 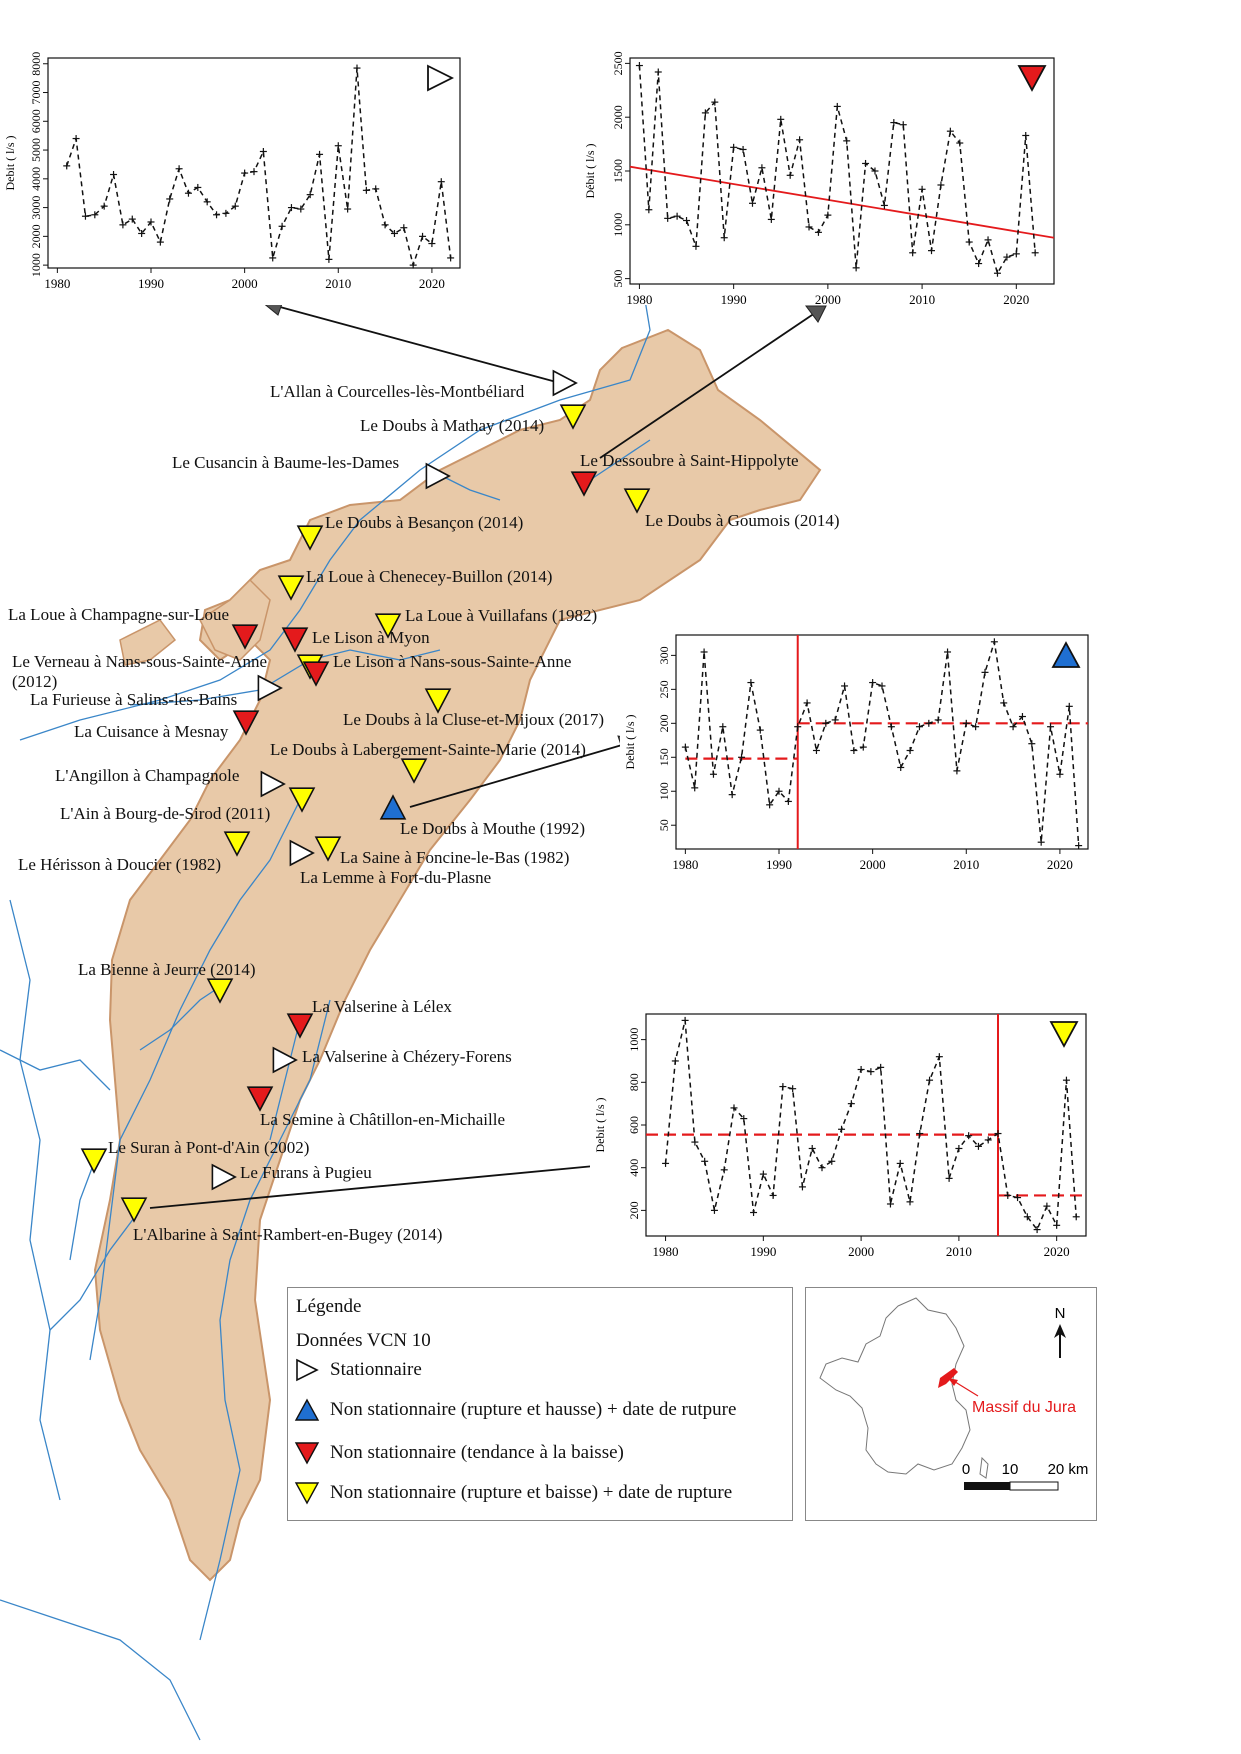 I want to click on station-label: Le Suran à Pont-d'Ain (2002), so click(x=208, y=1147).